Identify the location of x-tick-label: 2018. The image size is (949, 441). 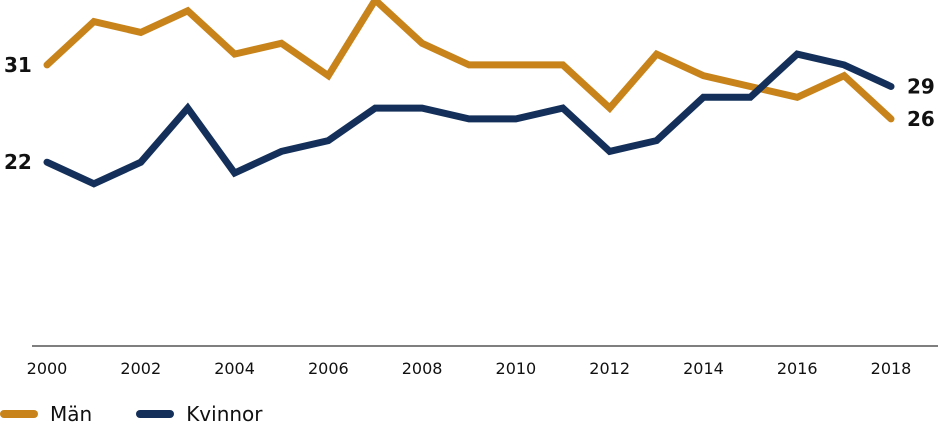
(891, 368).